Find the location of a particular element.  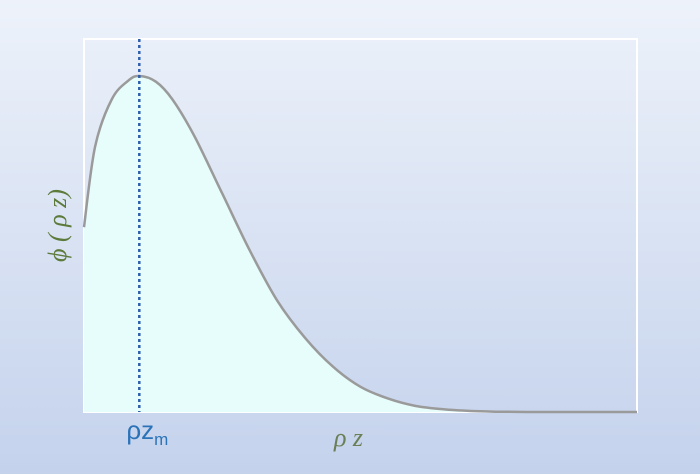

marker-label-main: ρz is located at coordinates (140, 430).